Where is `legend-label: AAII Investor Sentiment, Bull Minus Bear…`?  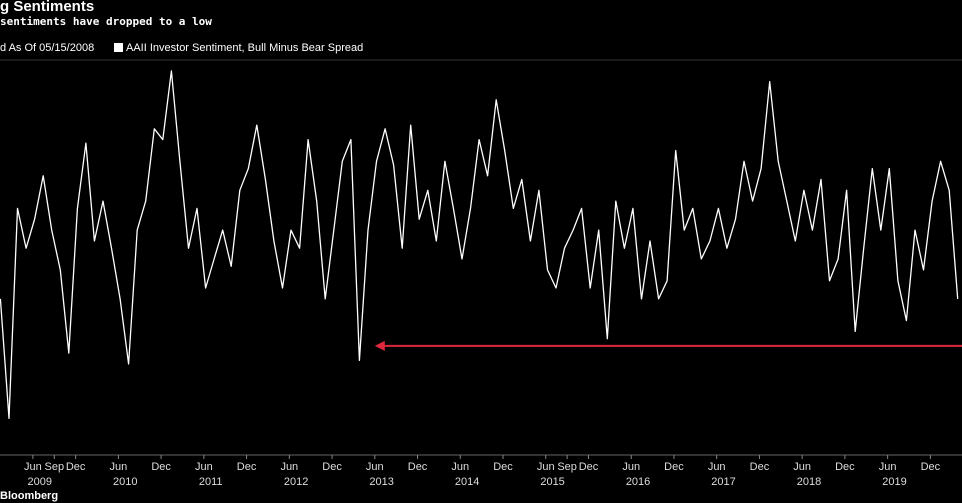 legend-label: AAII Investor Sentiment, Bull Minus Bear… is located at coordinates (244, 48).